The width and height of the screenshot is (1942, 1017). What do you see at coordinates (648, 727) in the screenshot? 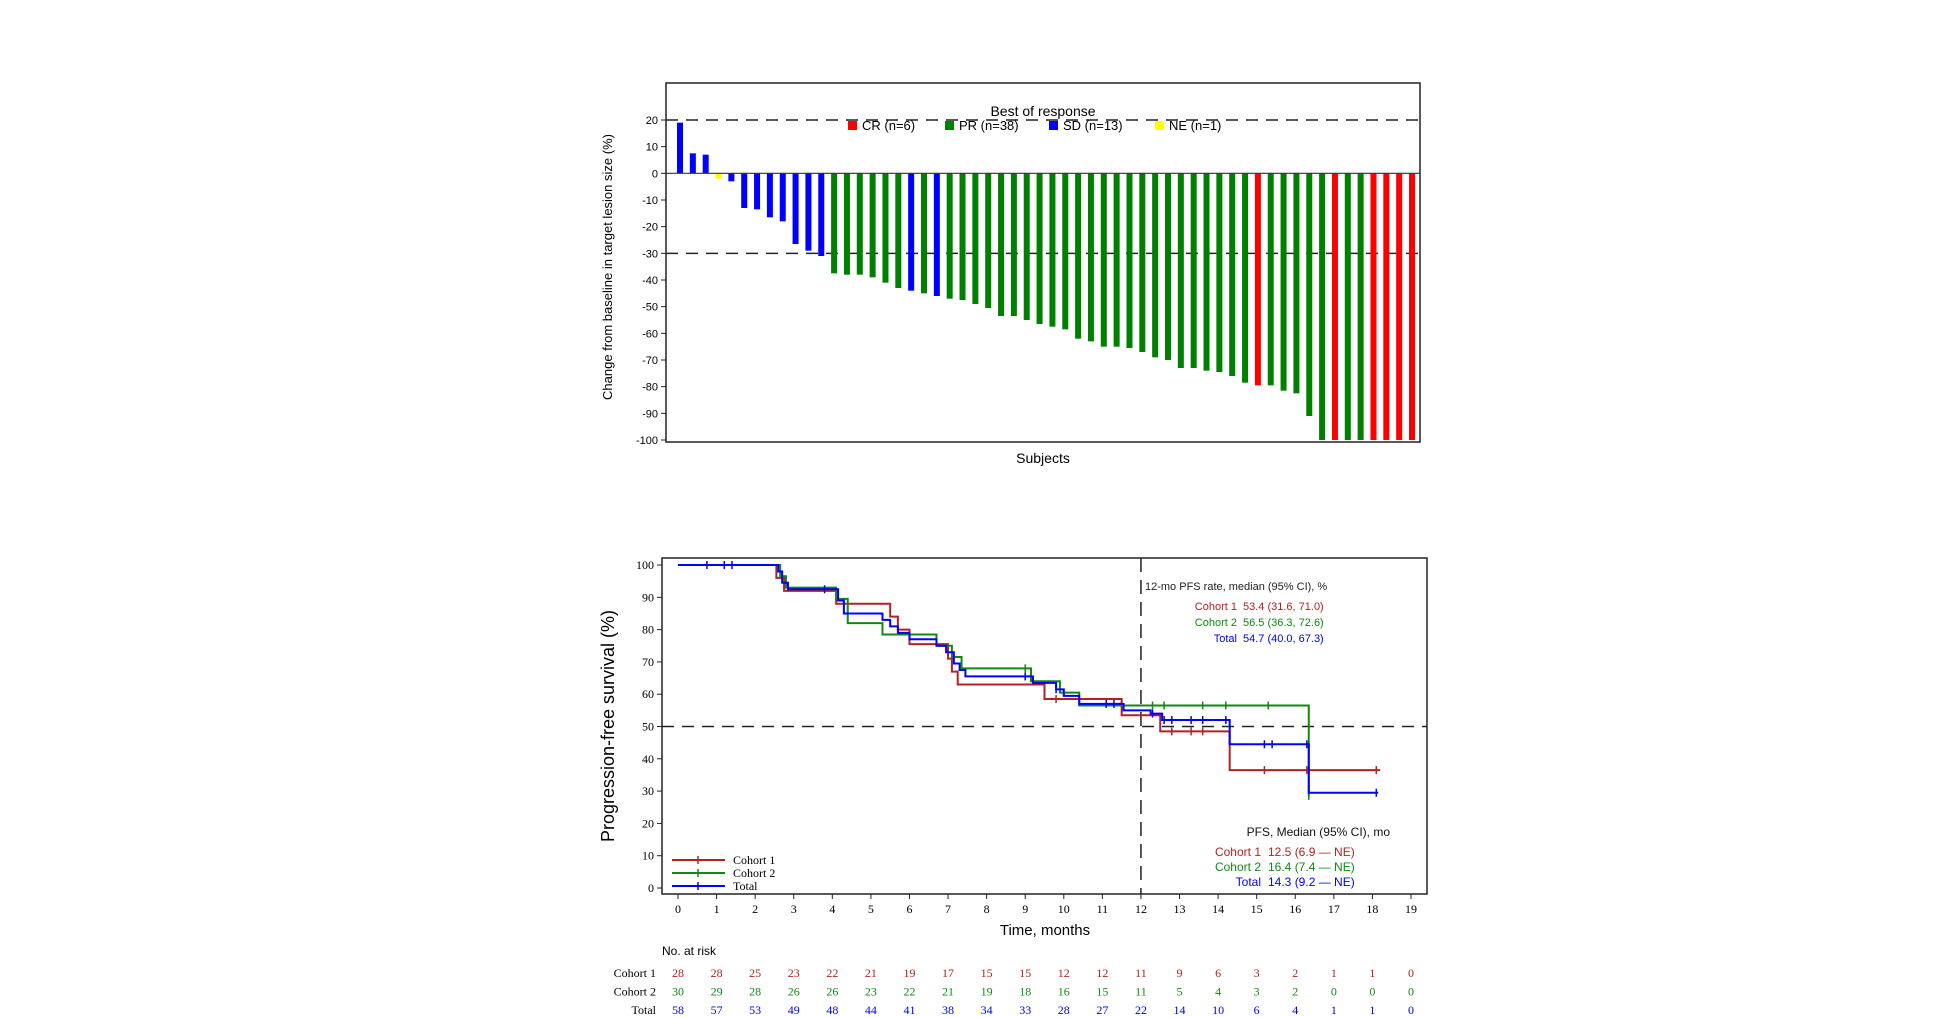
I see `y-tick-label: 50` at bounding box center [648, 727].